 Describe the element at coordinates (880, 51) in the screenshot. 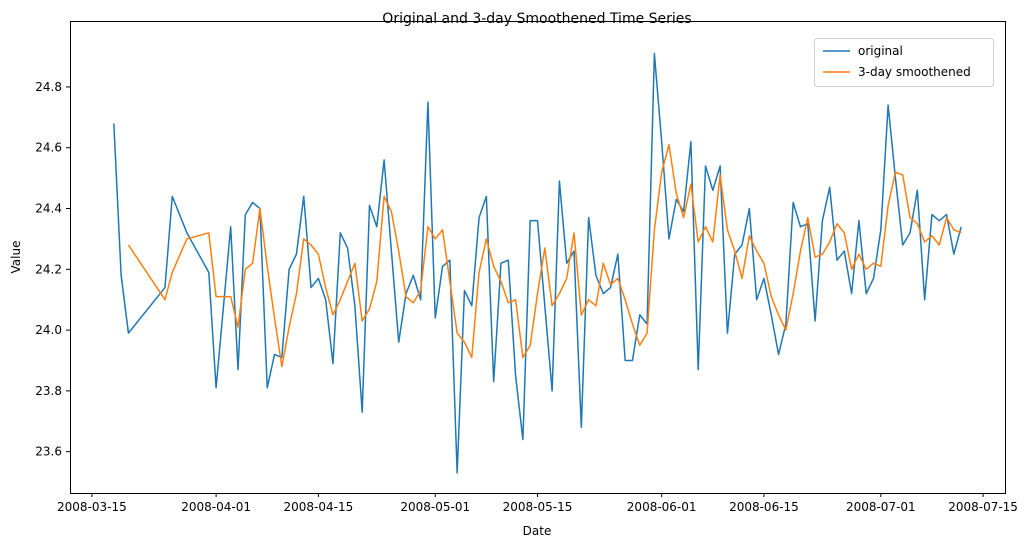

I see `legend-label-original: original` at that location.